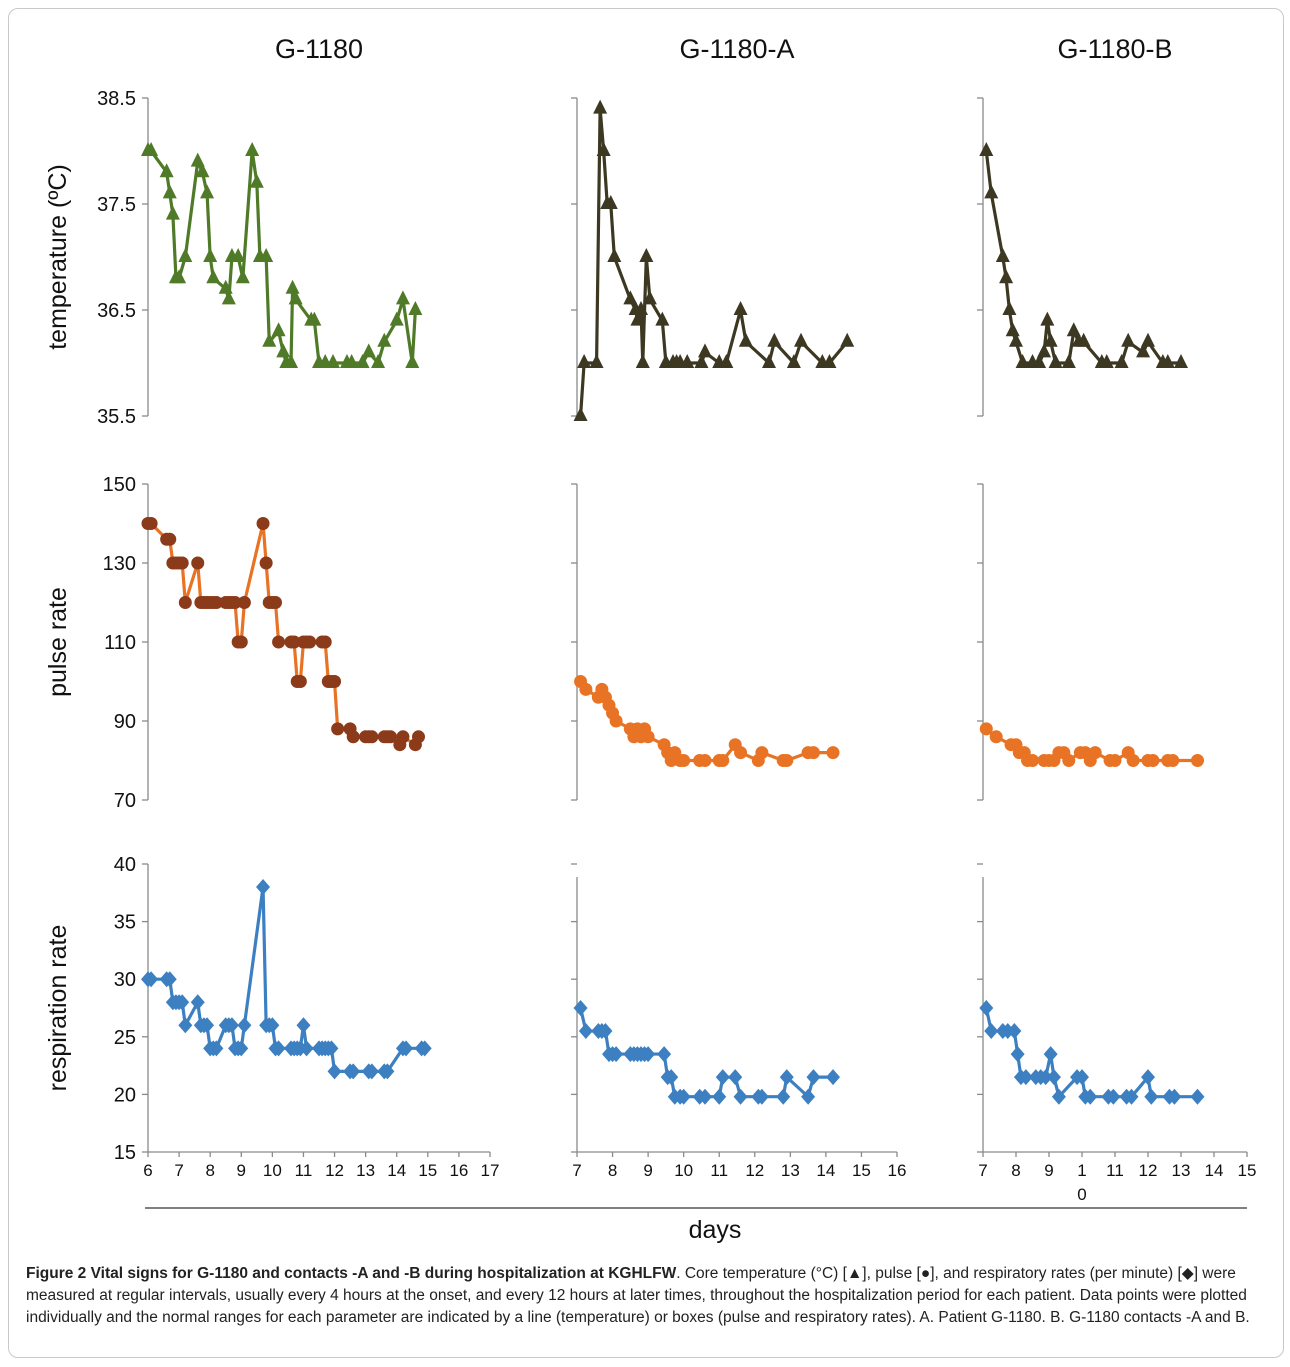 The width and height of the screenshot is (1290, 1367). What do you see at coordinates (286, 979) in the screenshot?
I see `panel-3-1-series-line` at bounding box center [286, 979].